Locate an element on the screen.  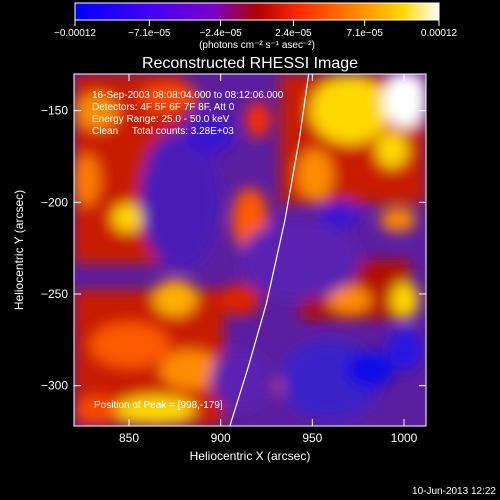
x-tick-label: 900 is located at coordinates (221, 438).